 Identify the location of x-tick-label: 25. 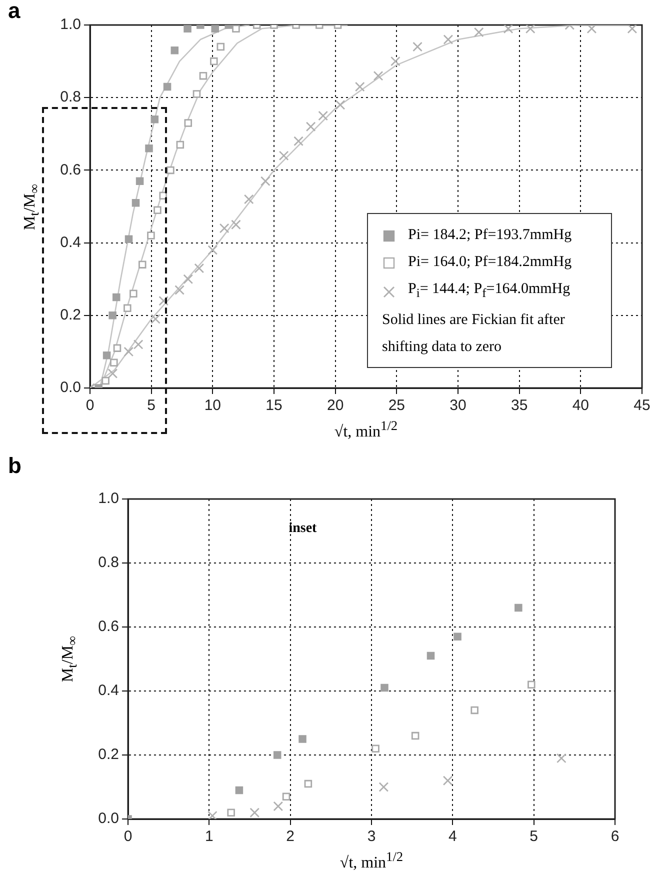
(397, 405).